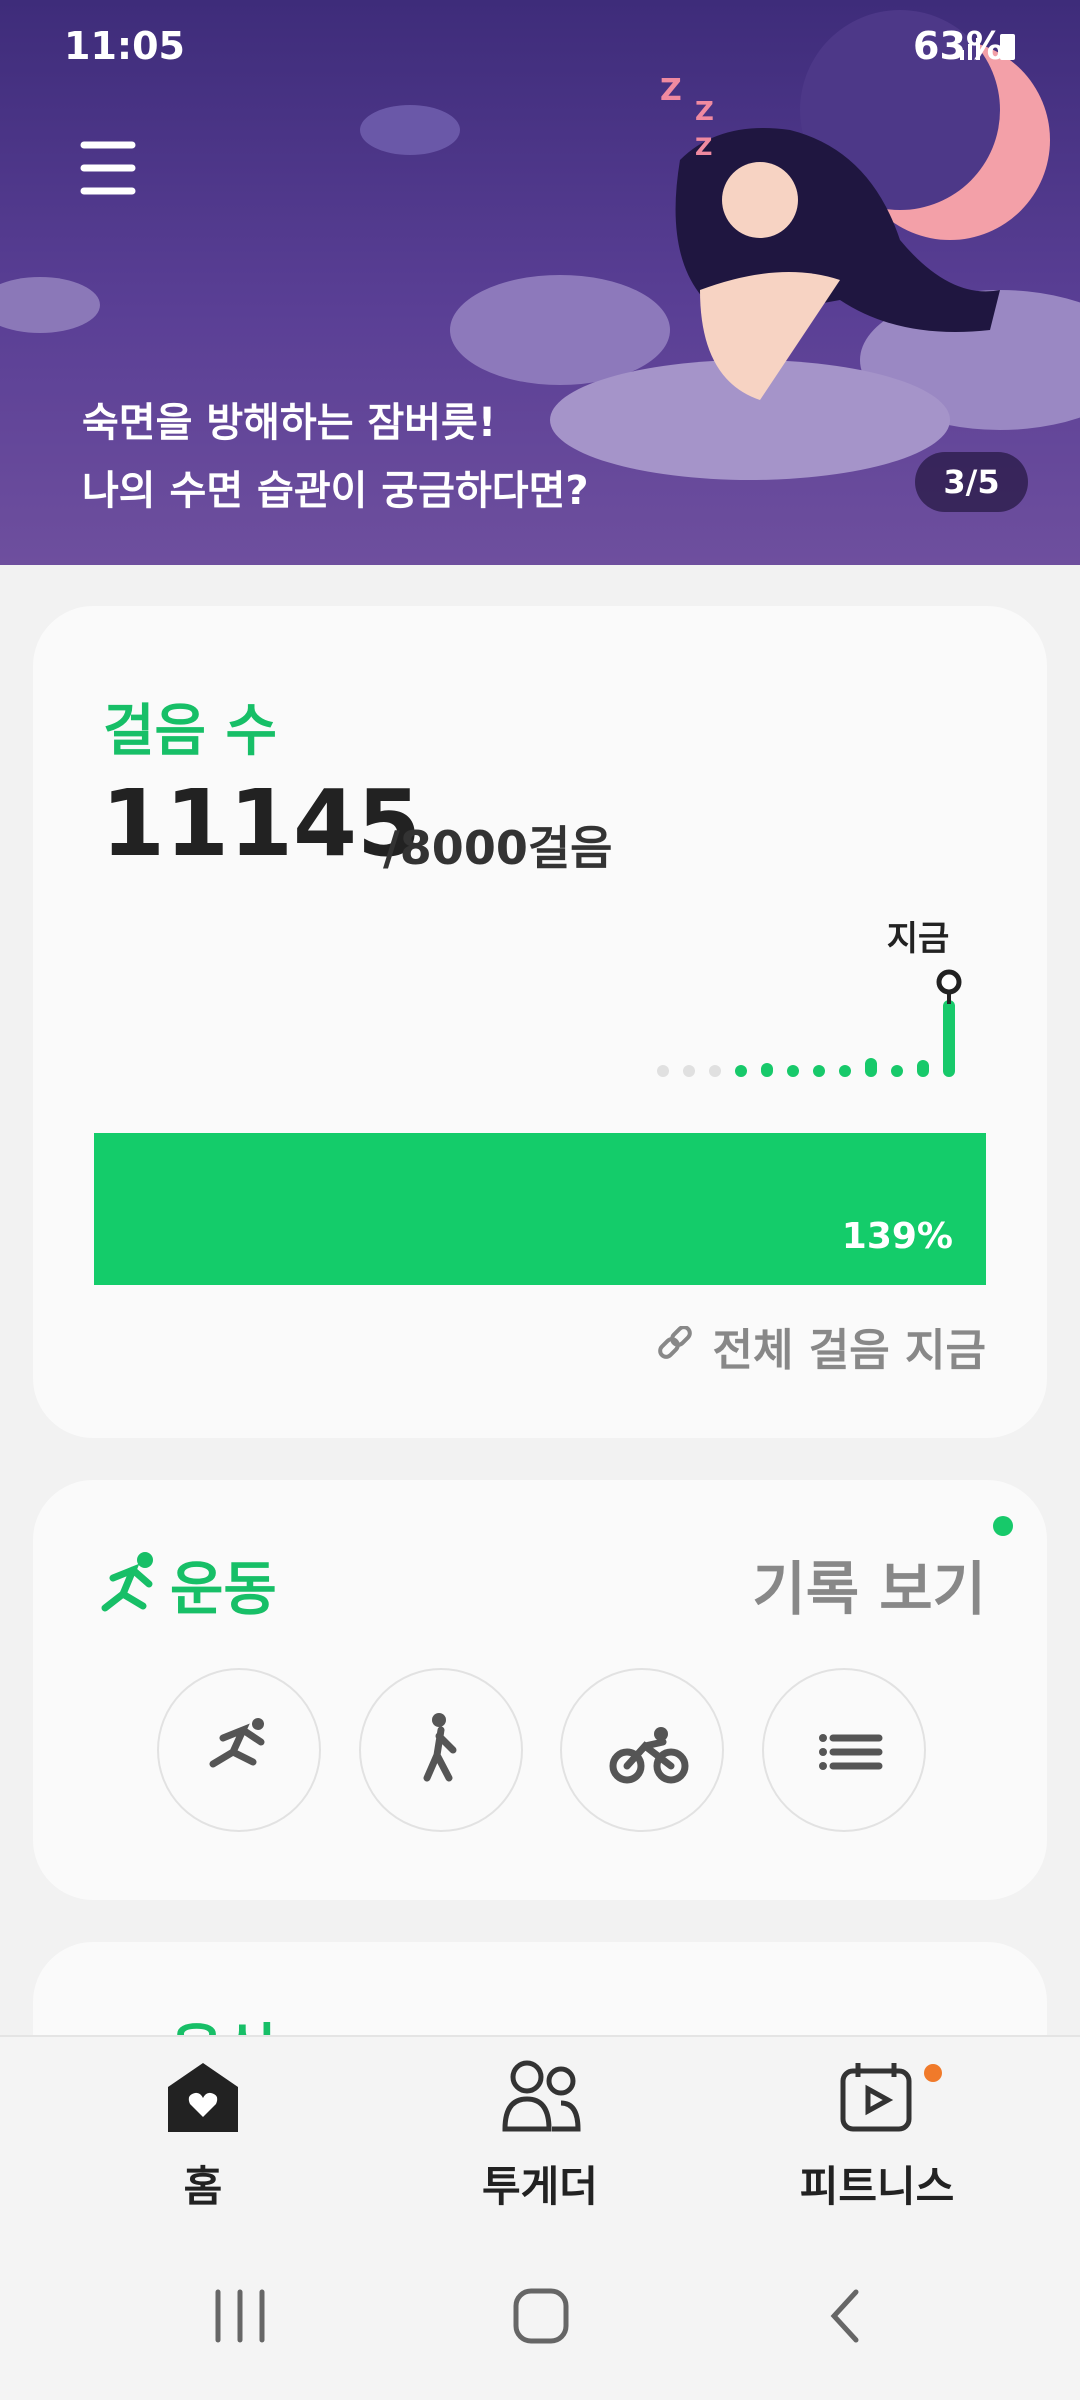  What do you see at coordinates (918, 939) in the screenshot?
I see `now-label: 지금` at bounding box center [918, 939].